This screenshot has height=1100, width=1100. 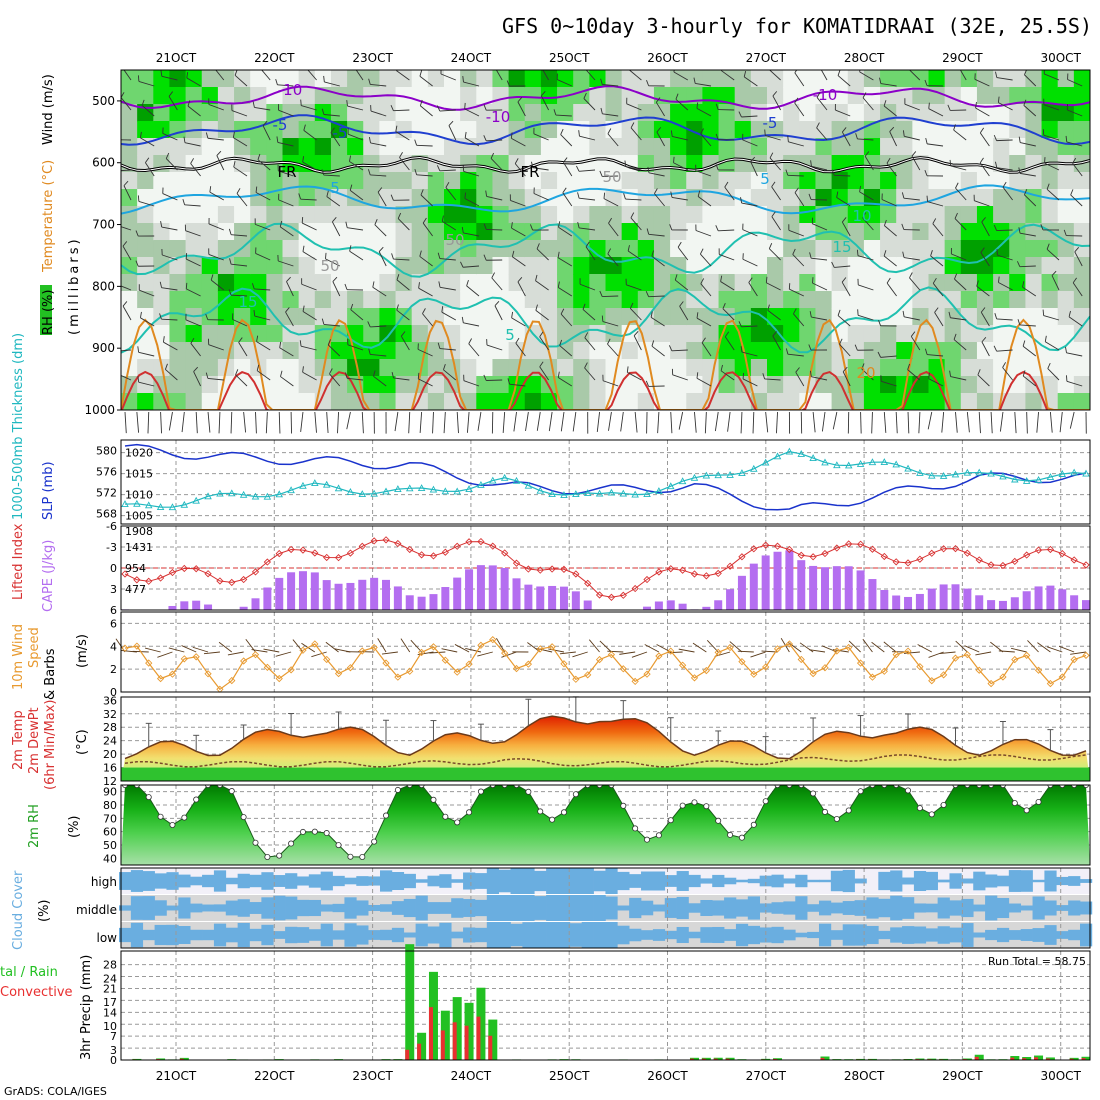 I want to click on temp-area, so click(x=605, y=738).